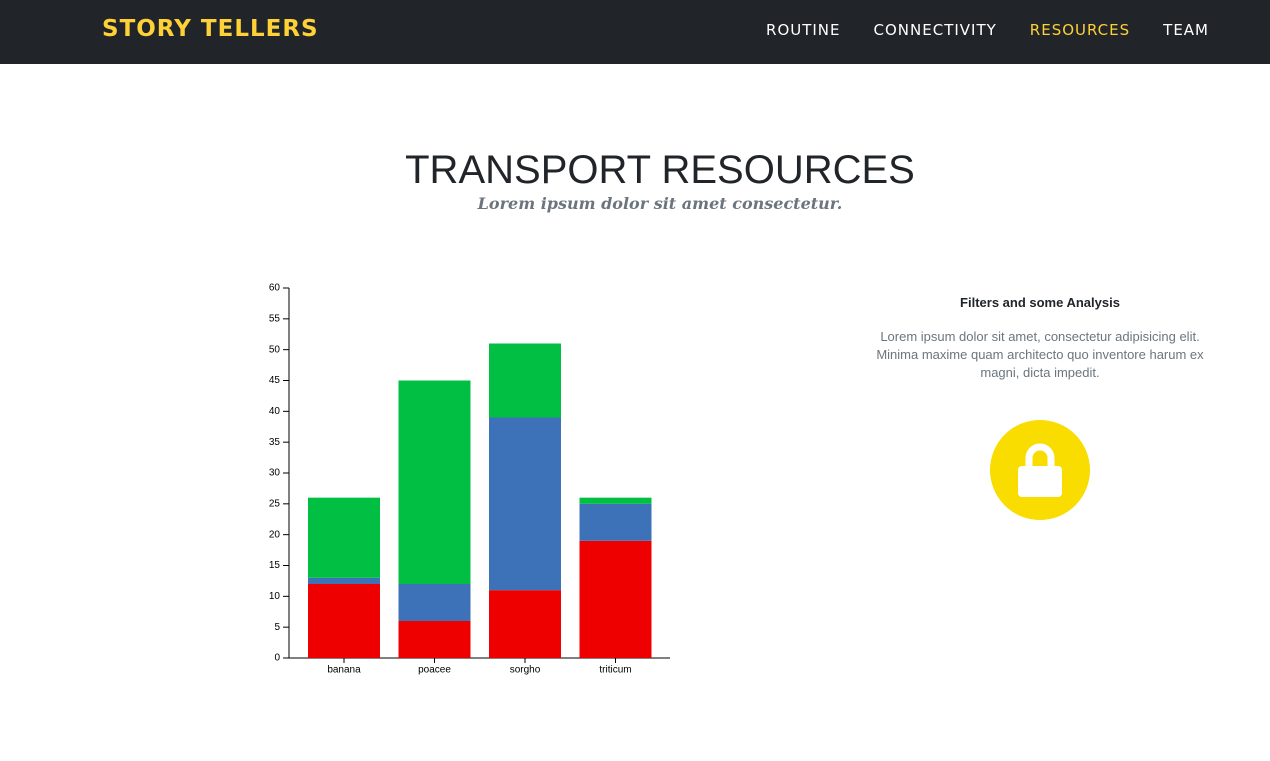 This screenshot has height=761, width=1270. I want to click on x-tick-label: sorgho, so click(525, 670).